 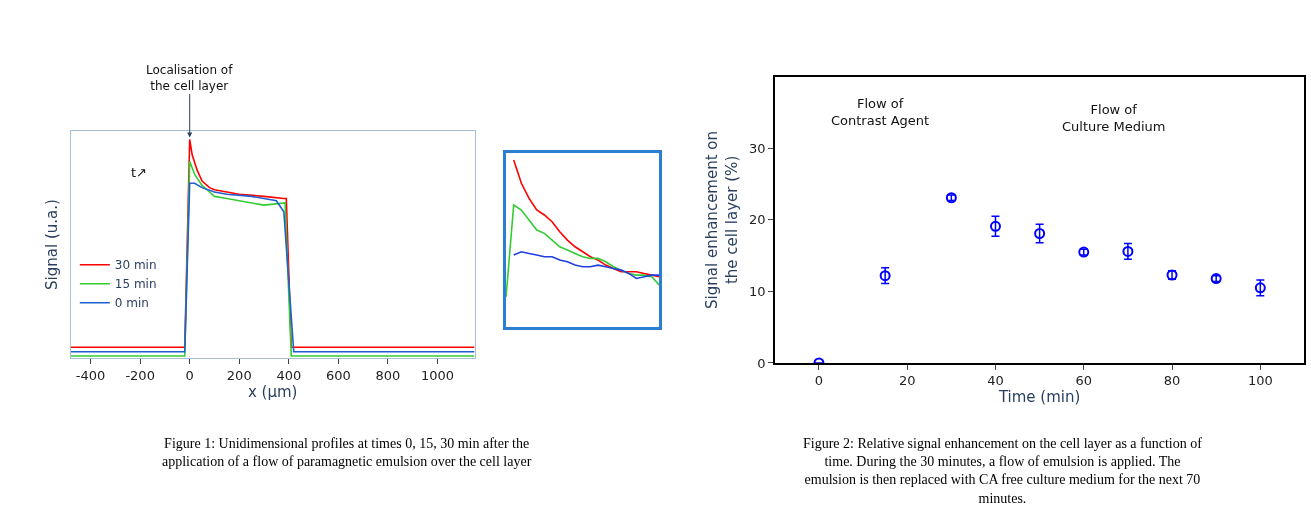 What do you see at coordinates (1039, 397) in the screenshot?
I see `x-axis-title: Time (min)` at bounding box center [1039, 397].